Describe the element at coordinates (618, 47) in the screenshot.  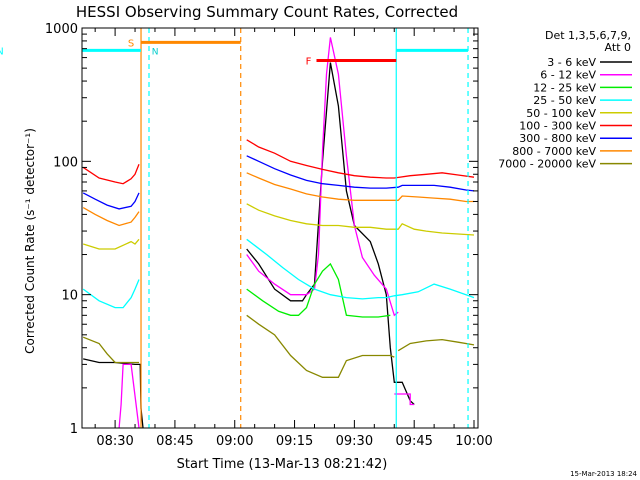
I see `legend-header-line-2: Att 0` at that location.